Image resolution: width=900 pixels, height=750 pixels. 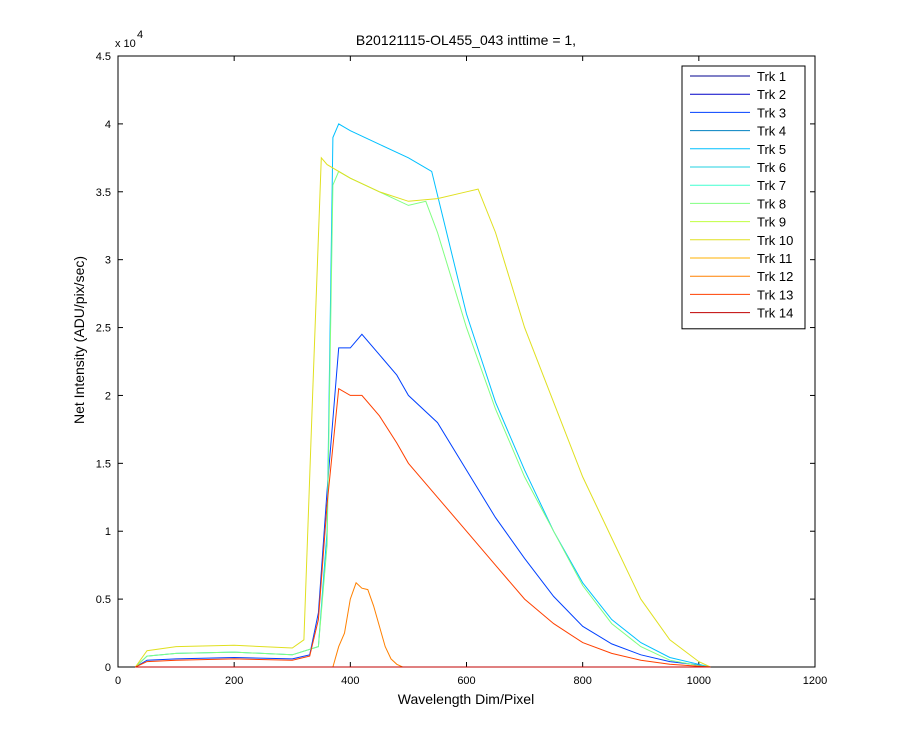 I want to click on legend-label: Trk 11, so click(x=774, y=258).